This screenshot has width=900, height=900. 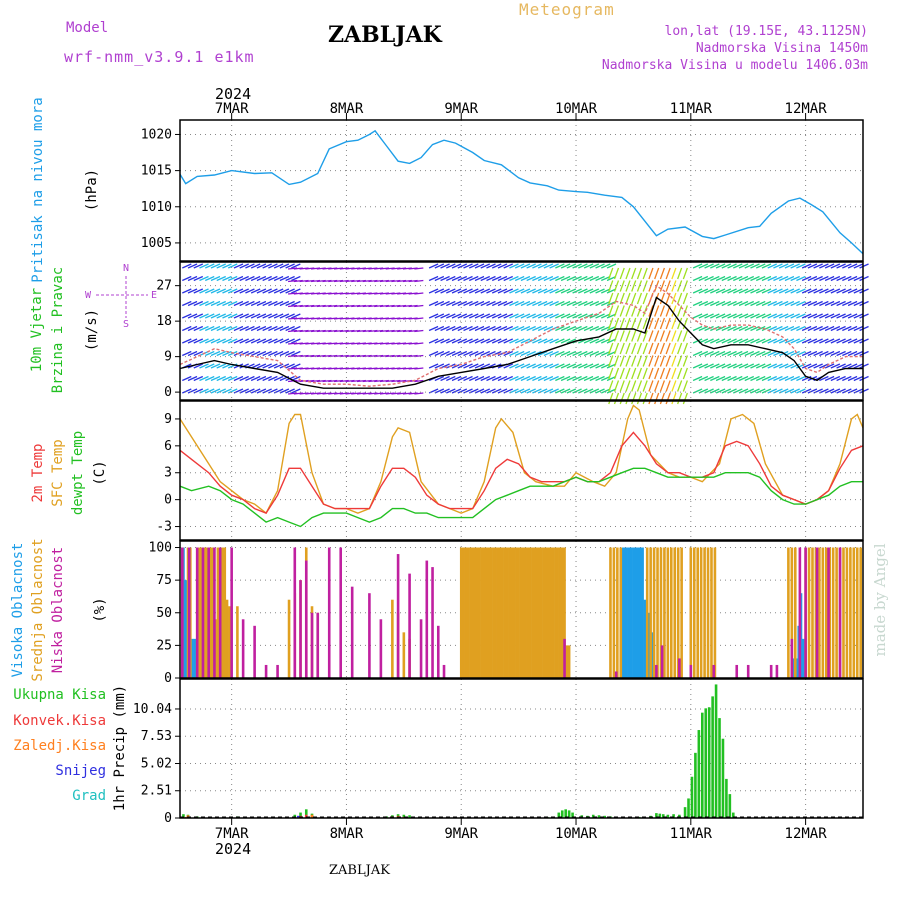 What do you see at coordinates (233, 849) in the screenshot?
I see `year-bottom: 2024` at bounding box center [233, 849].